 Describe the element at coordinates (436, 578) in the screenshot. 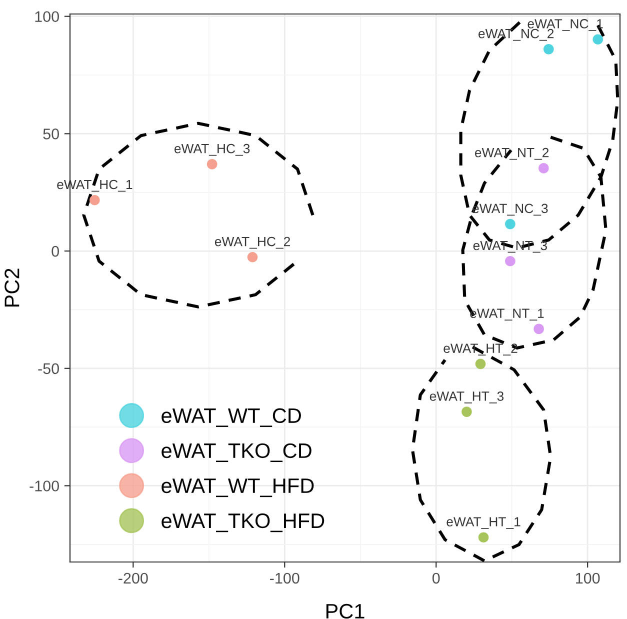

I see `x-tick-label: 0` at that location.